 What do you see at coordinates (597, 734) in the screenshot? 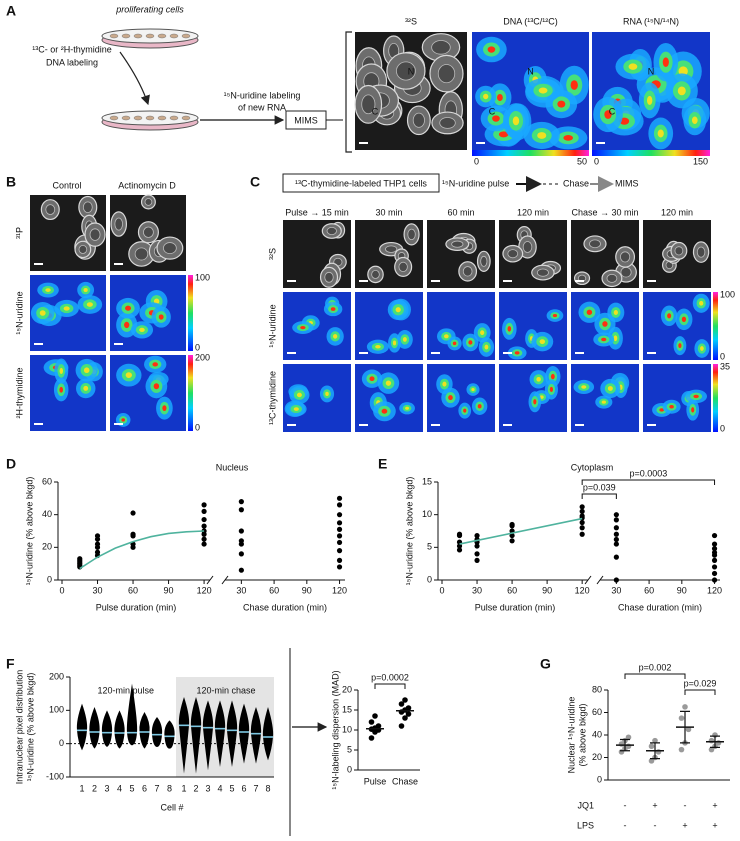
I see `y-tick-label: 40` at bounding box center [597, 734].